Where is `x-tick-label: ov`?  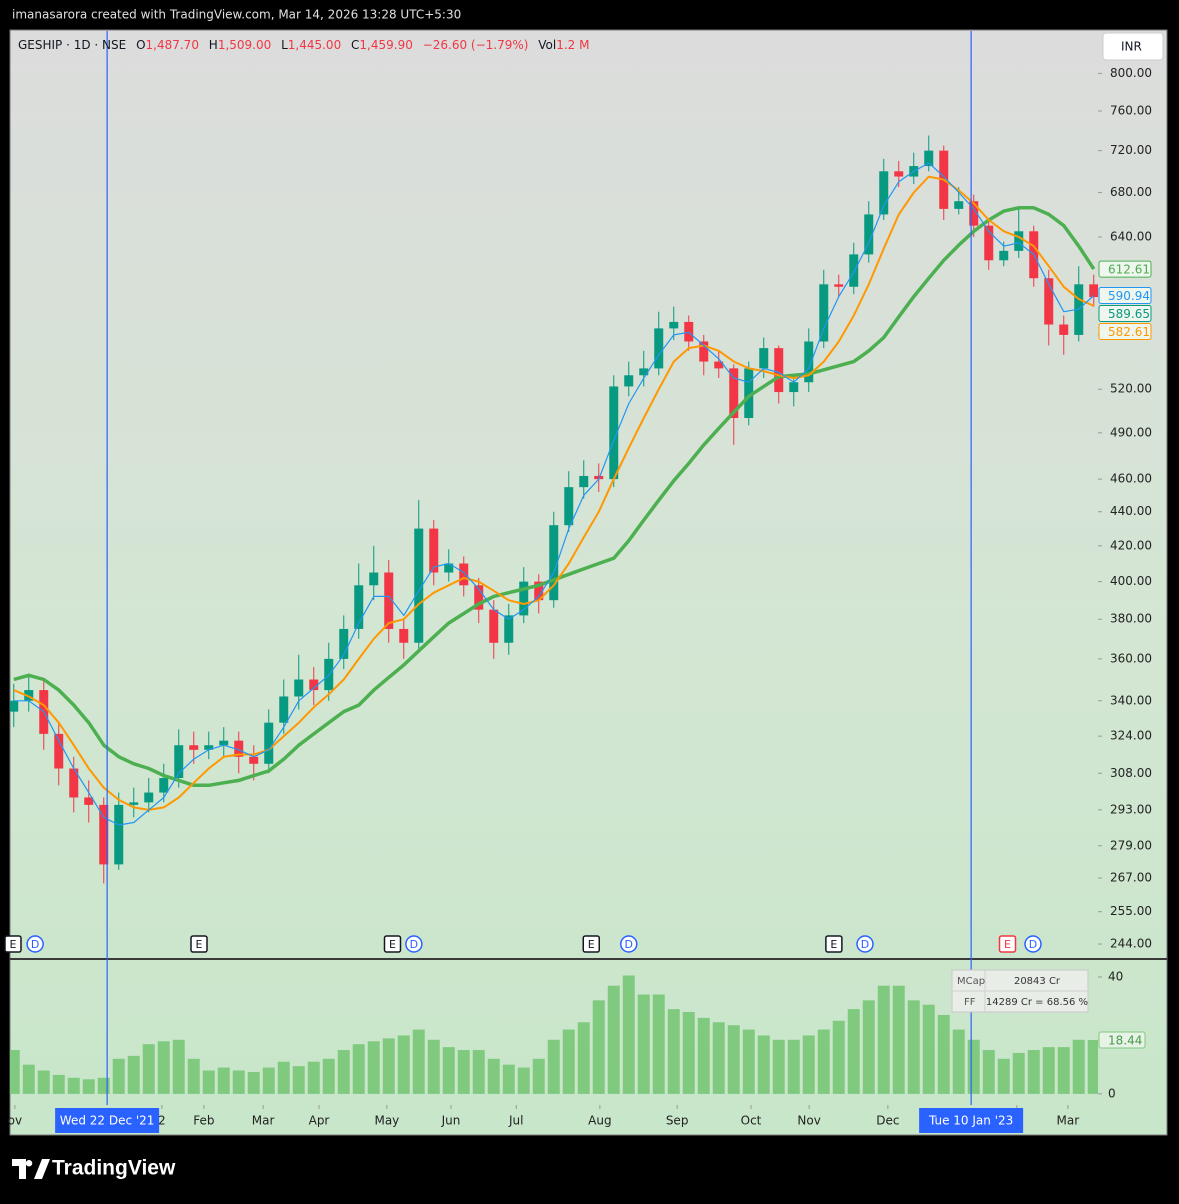 x-tick-label: ov is located at coordinates (15, 1121).